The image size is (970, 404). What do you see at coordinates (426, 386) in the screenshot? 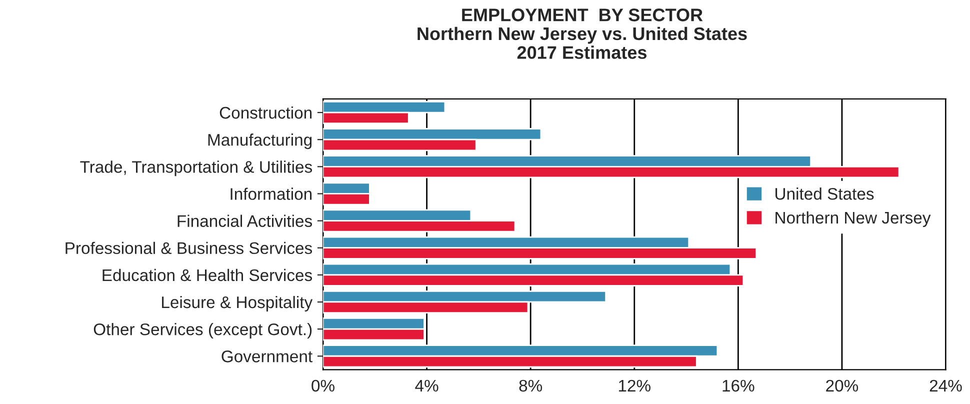
I see `x-tick-label: 4%` at bounding box center [426, 386].